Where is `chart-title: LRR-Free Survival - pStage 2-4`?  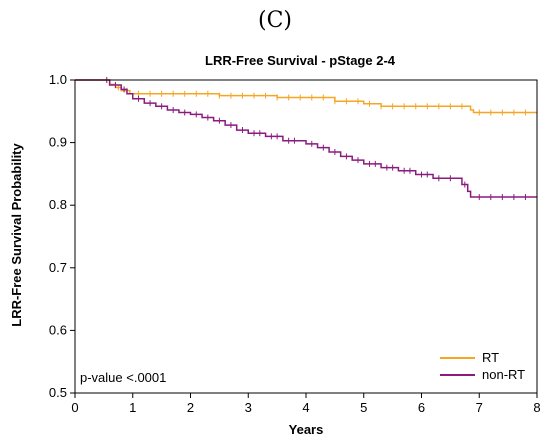 chart-title: LRR-Free Survival - pStage 2-4 is located at coordinates (300, 60).